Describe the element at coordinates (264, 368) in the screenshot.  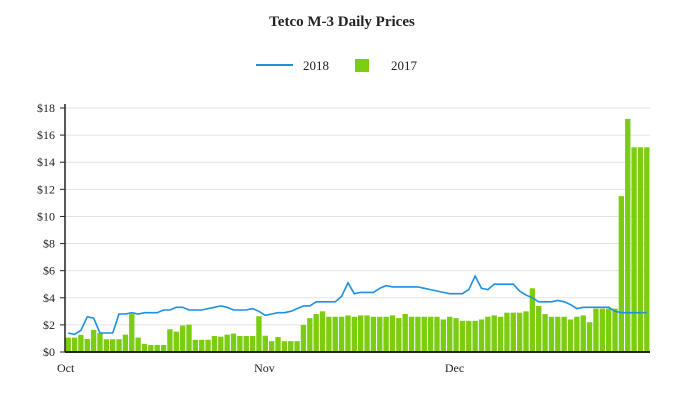
I see `x-tick-label: Nov` at that location.